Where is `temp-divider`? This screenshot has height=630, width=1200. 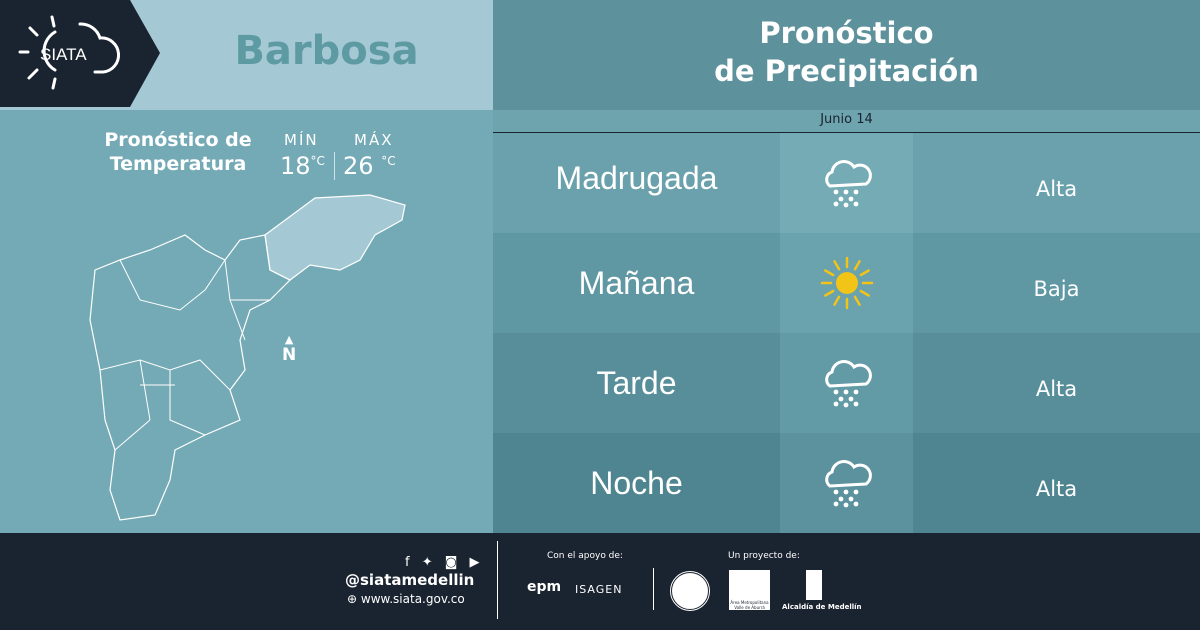
temp-divider is located at coordinates (334, 166).